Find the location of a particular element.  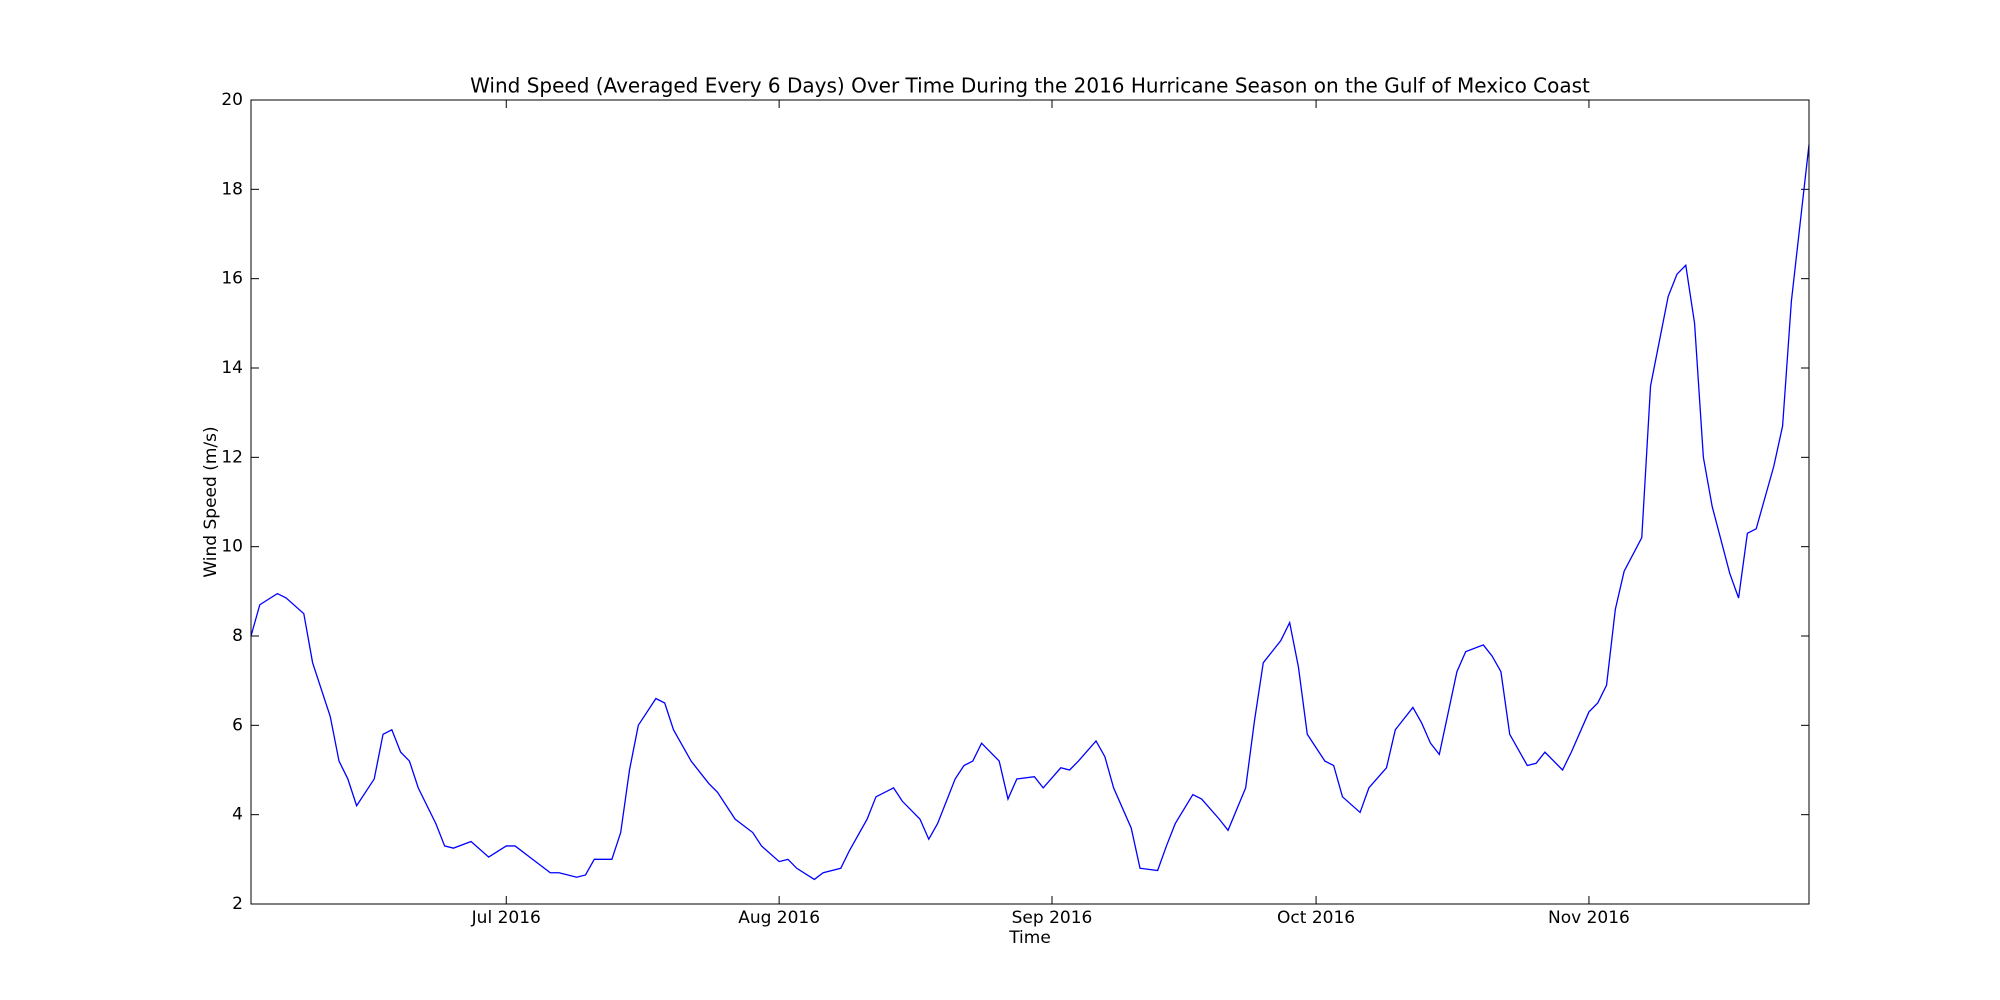

x-tick-label: Oct 2016 is located at coordinates (1316, 918).